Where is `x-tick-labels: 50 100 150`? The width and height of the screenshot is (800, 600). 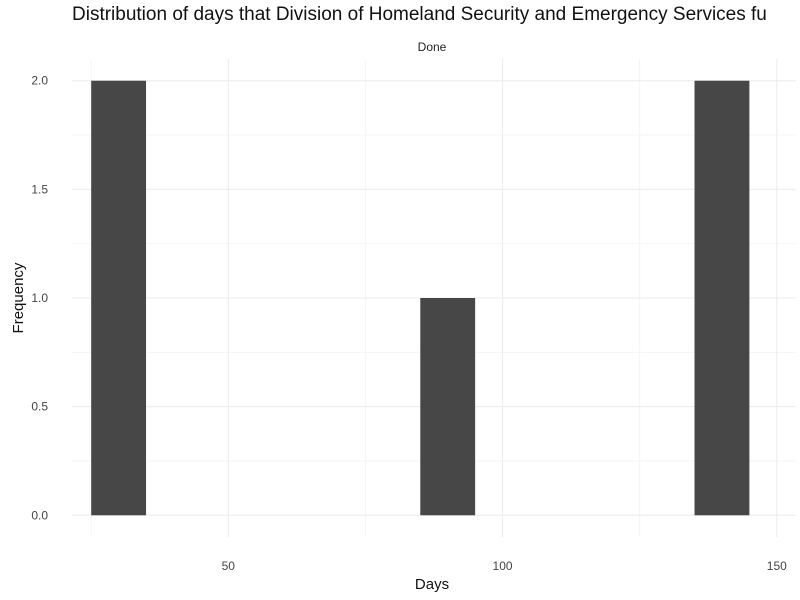 x-tick-labels: 50 100 150 is located at coordinates (504, 566).